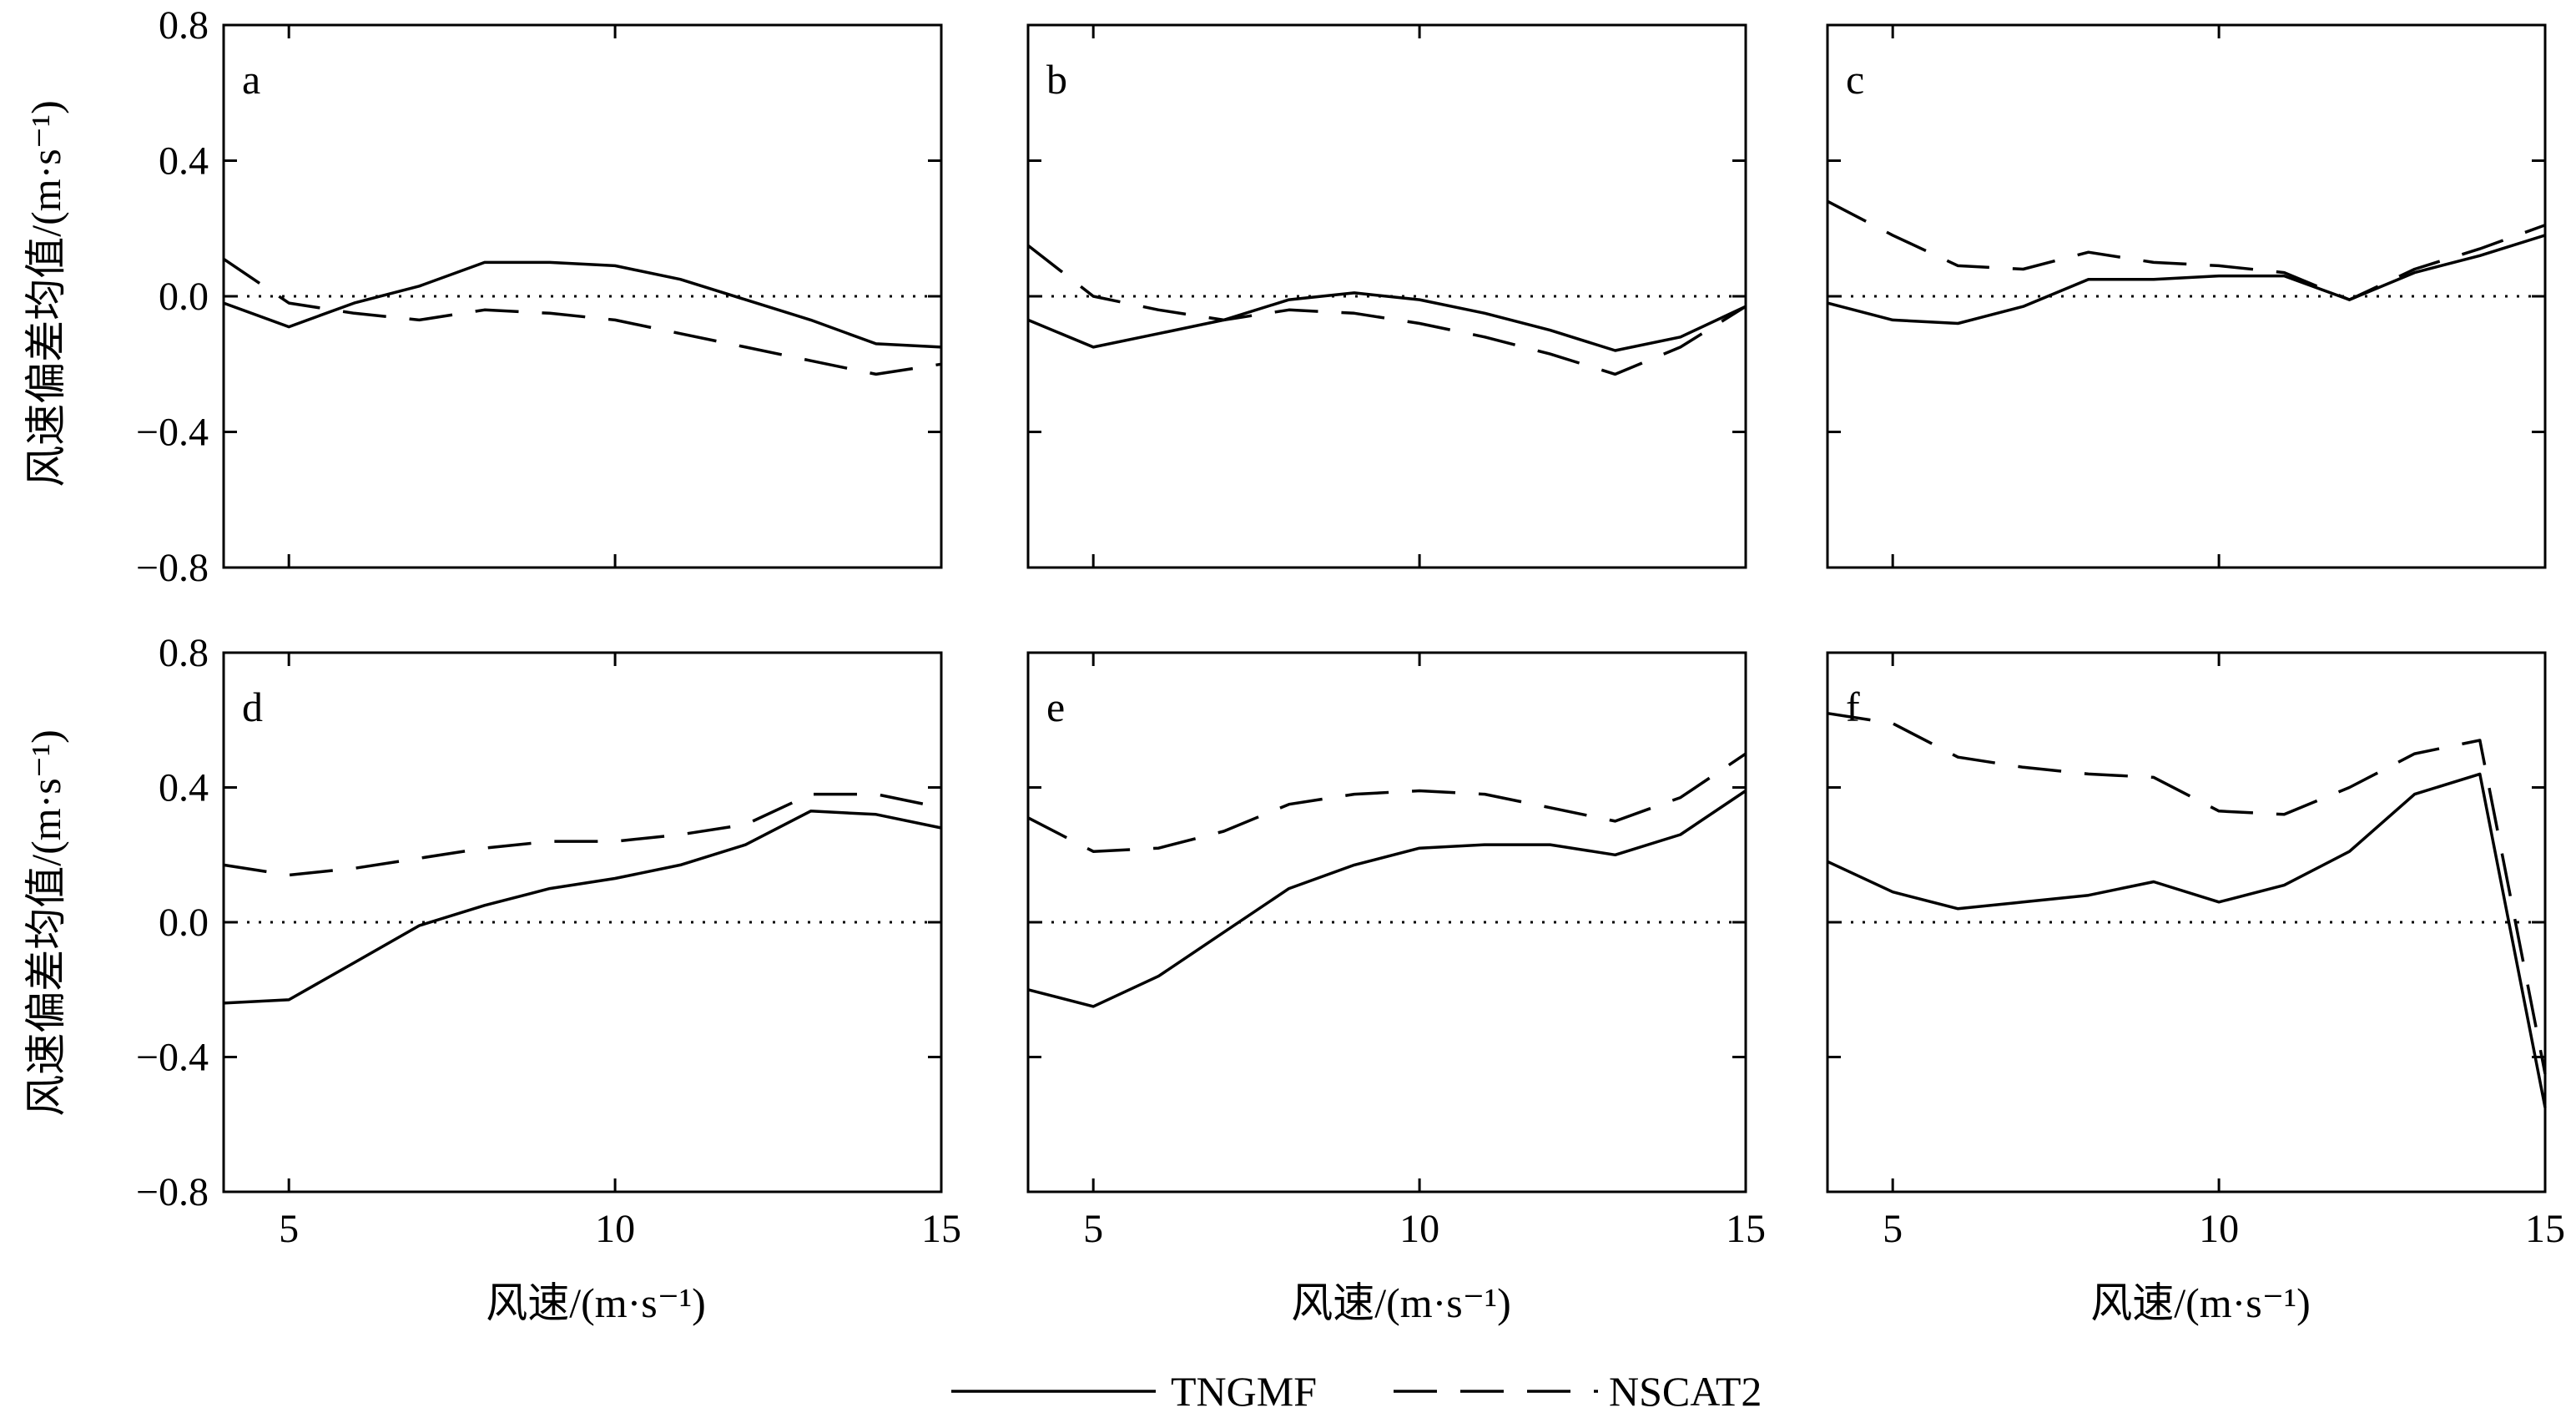  Describe the element at coordinates (2200, 1302) in the screenshot. I see `x-axis-label-right: 风速/(m·s⁻¹)` at that location.